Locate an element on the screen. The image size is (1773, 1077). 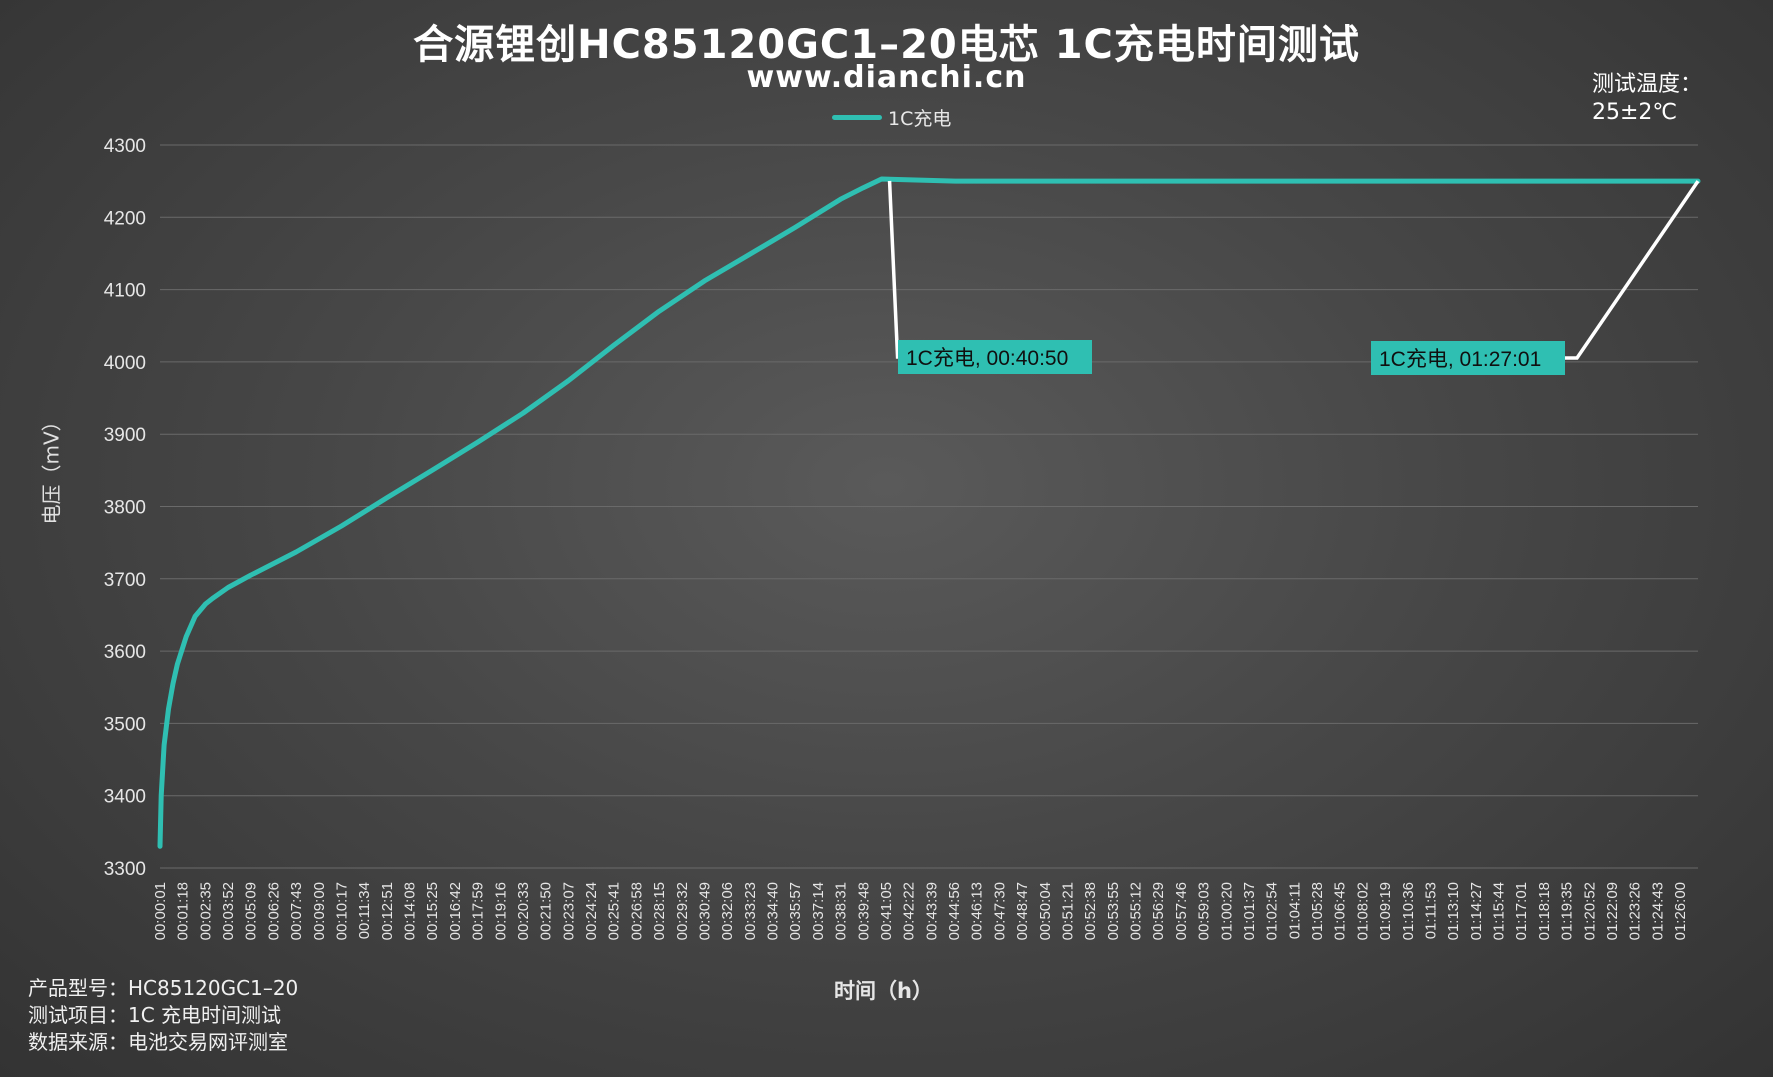
x-tick-label: 00:46:13 is located at coordinates (977, 911).